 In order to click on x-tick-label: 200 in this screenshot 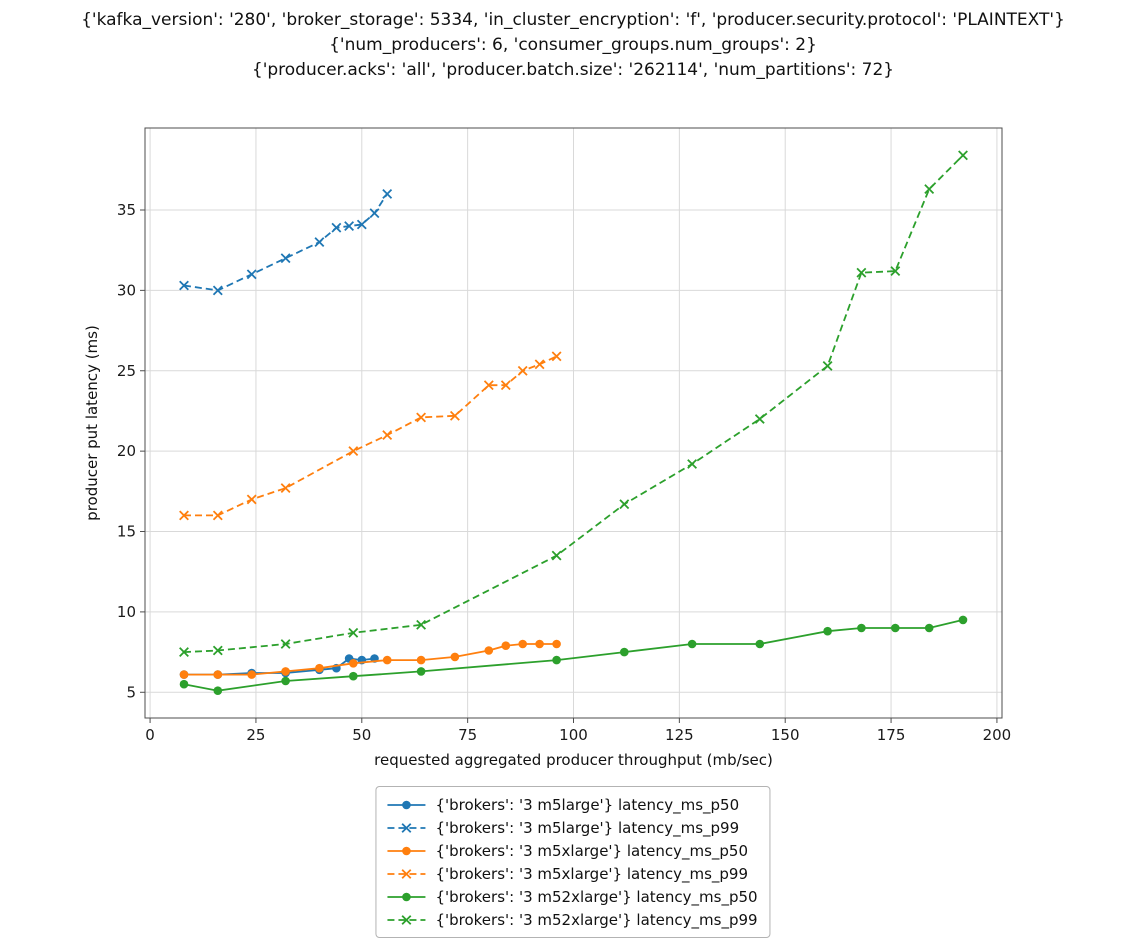, I will do `click(997, 735)`.